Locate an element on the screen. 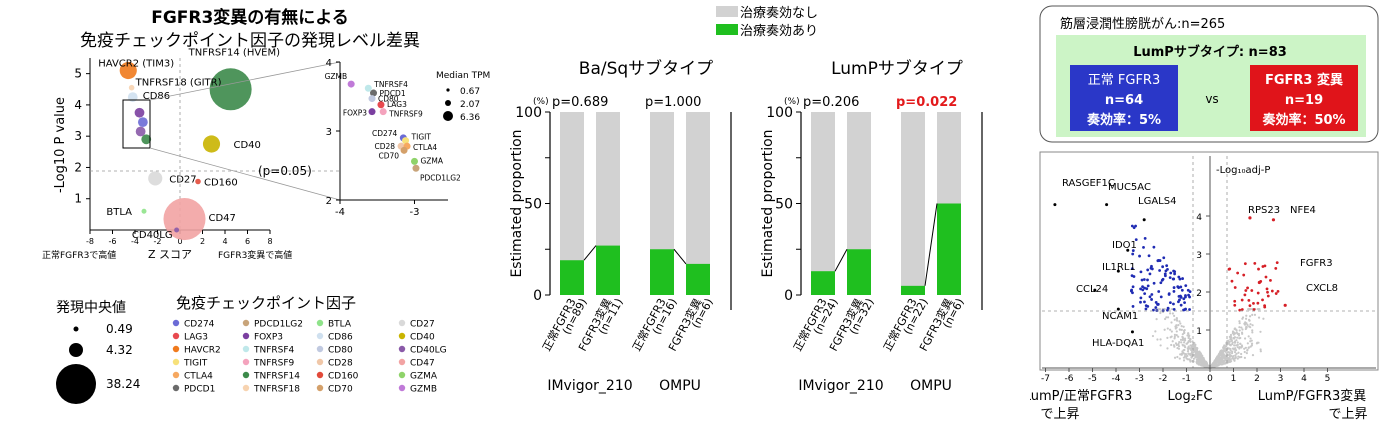 Image resolution: width=1400 pixels, height=435 pixels. left-x-tick: -8 is located at coordinates (90, 241).